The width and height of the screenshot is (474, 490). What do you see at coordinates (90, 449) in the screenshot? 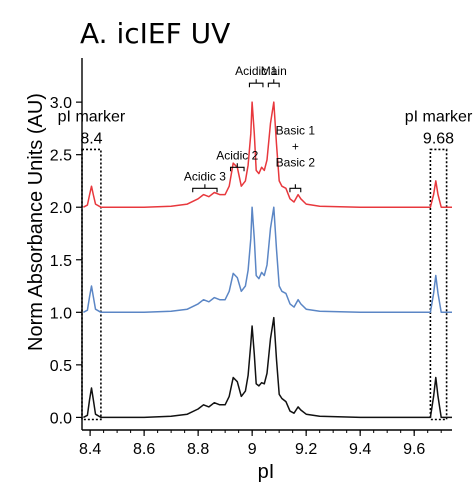
I see `x-tick-label: 8.4` at bounding box center [90, 449].